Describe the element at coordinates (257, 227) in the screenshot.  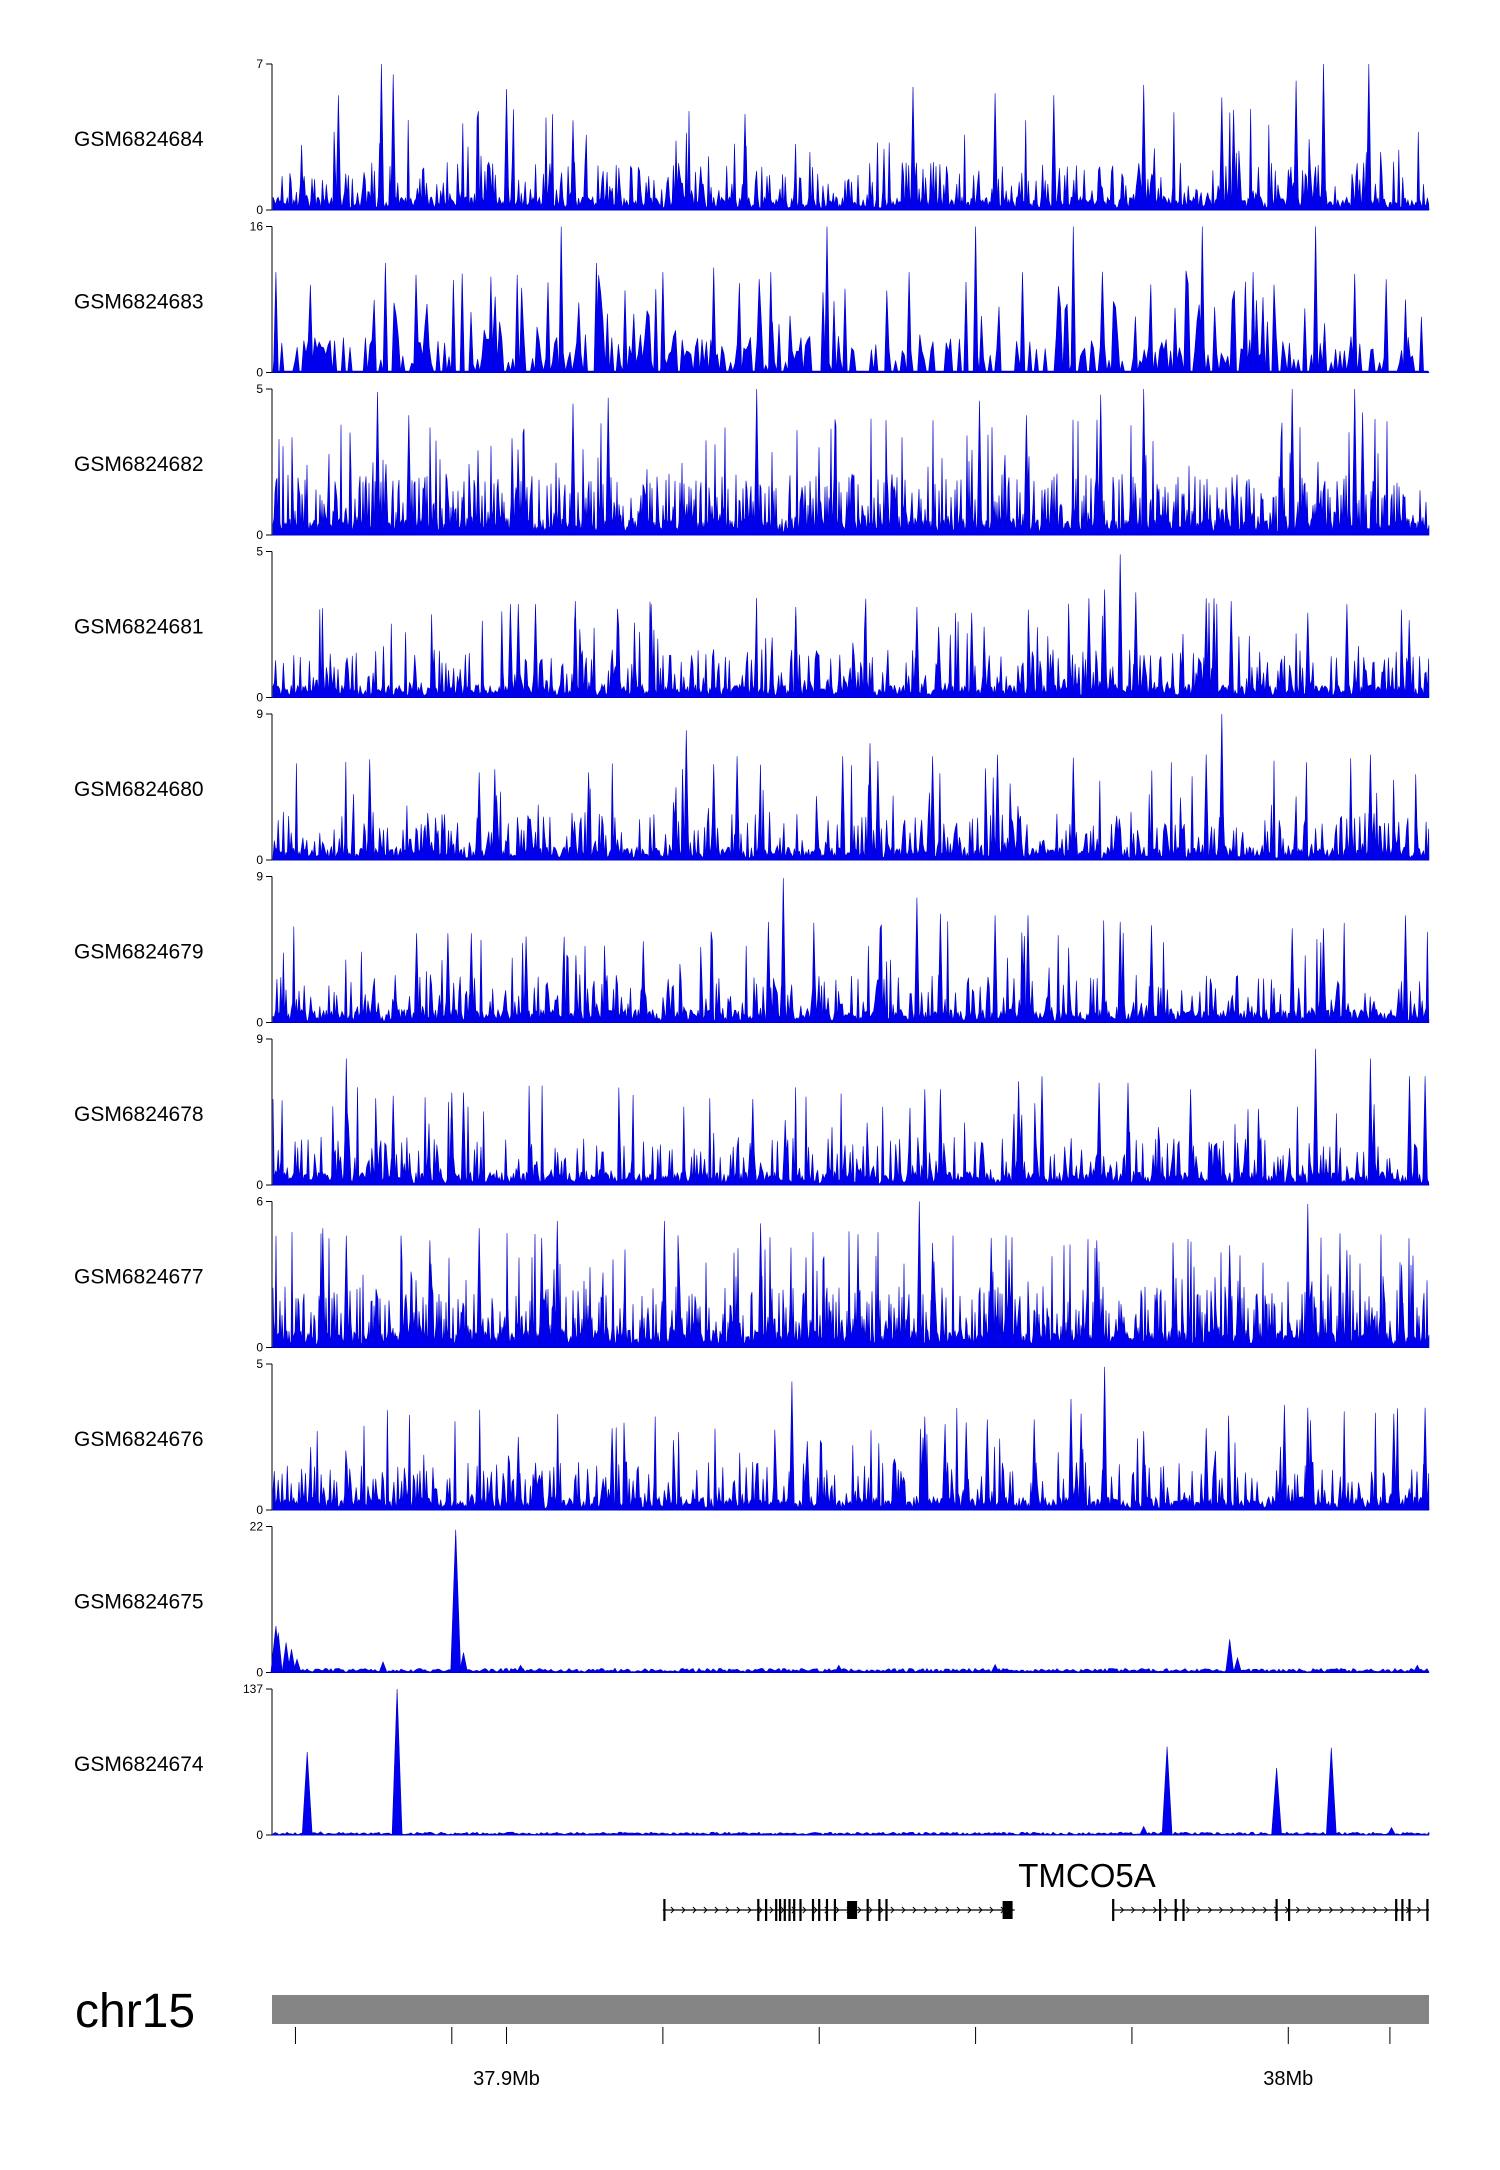
I see `y-max-label: 16` at that location.